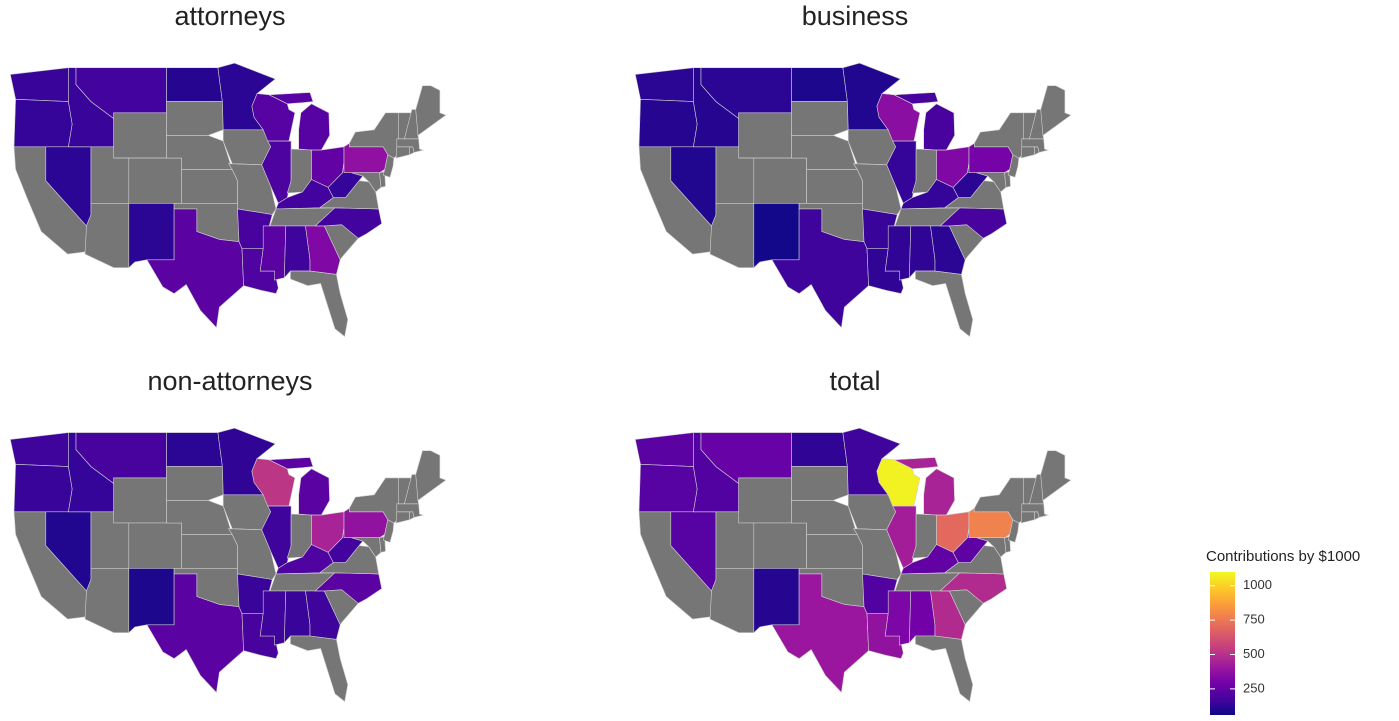 The image size is (1399, 721). I want to click on colorbar-tick-label: 500, so click(1254, 653).